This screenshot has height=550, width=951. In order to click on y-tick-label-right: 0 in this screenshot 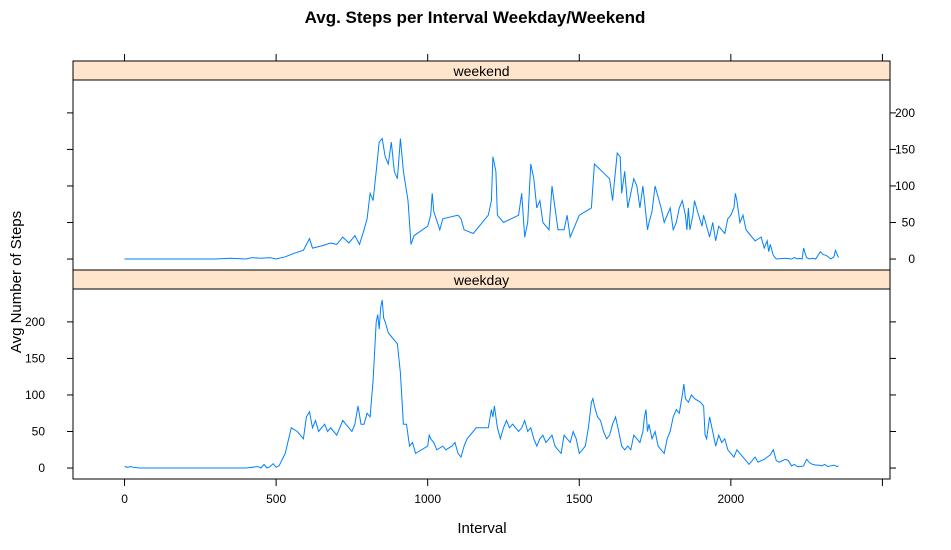, I will do `click(911, 259)`.